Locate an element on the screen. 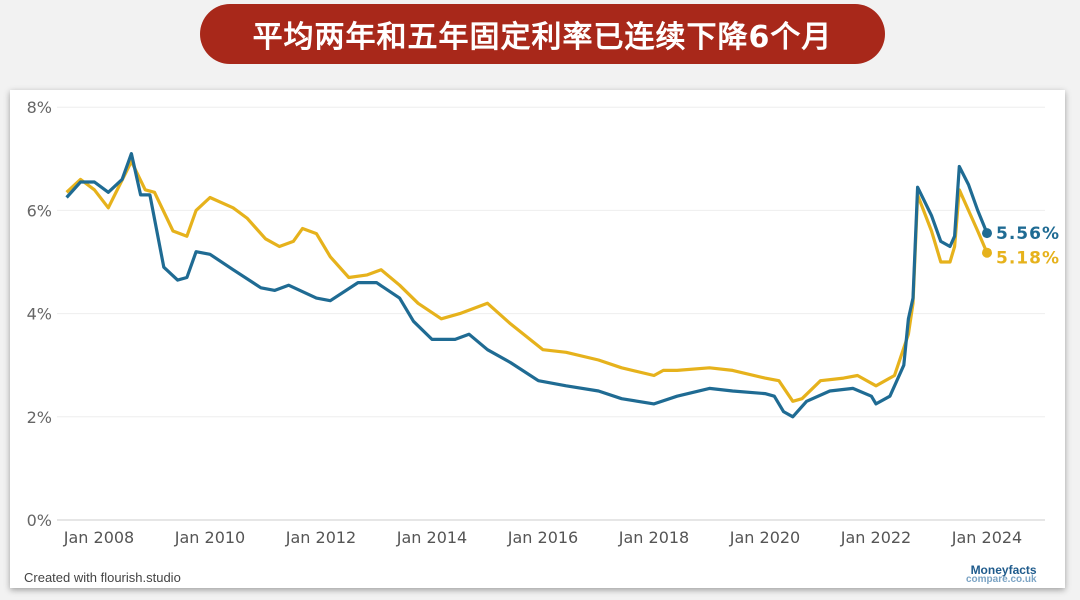  x-tick-label: Jan 2018 is located at coordinates (653, 537).